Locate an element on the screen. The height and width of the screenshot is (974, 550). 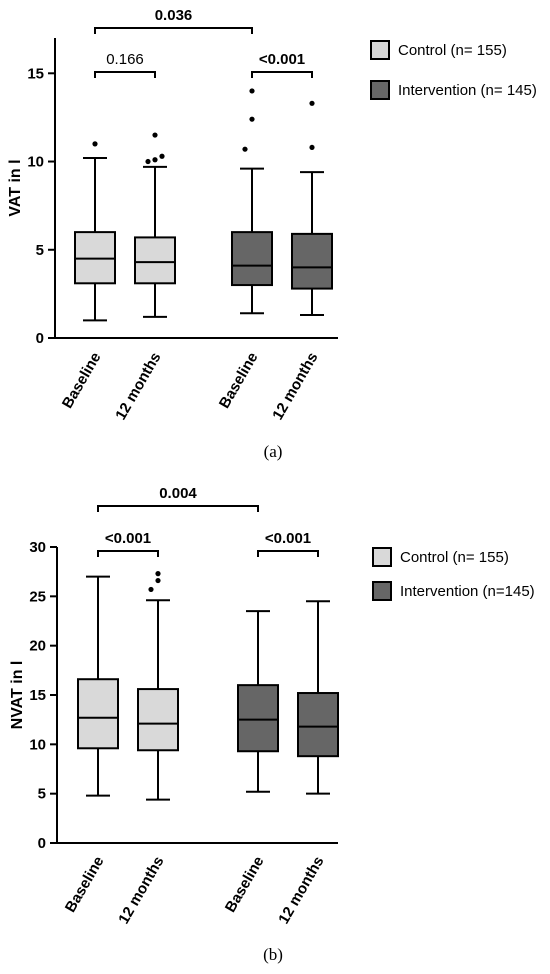
y-tick-label: 25 is located at coordinates (37, 596).